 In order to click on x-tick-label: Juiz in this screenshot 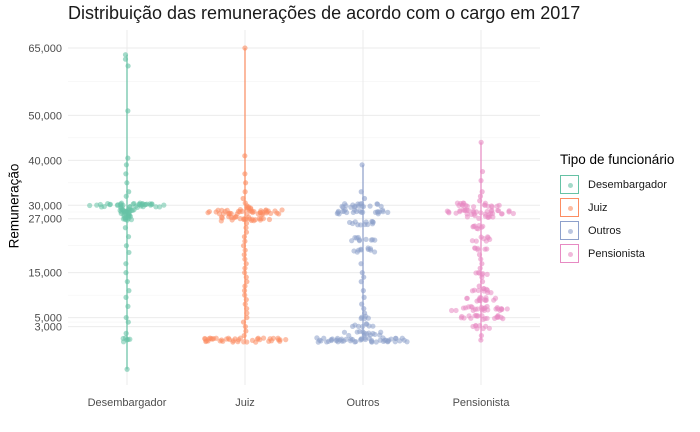, I will do `click(245, 403)`.